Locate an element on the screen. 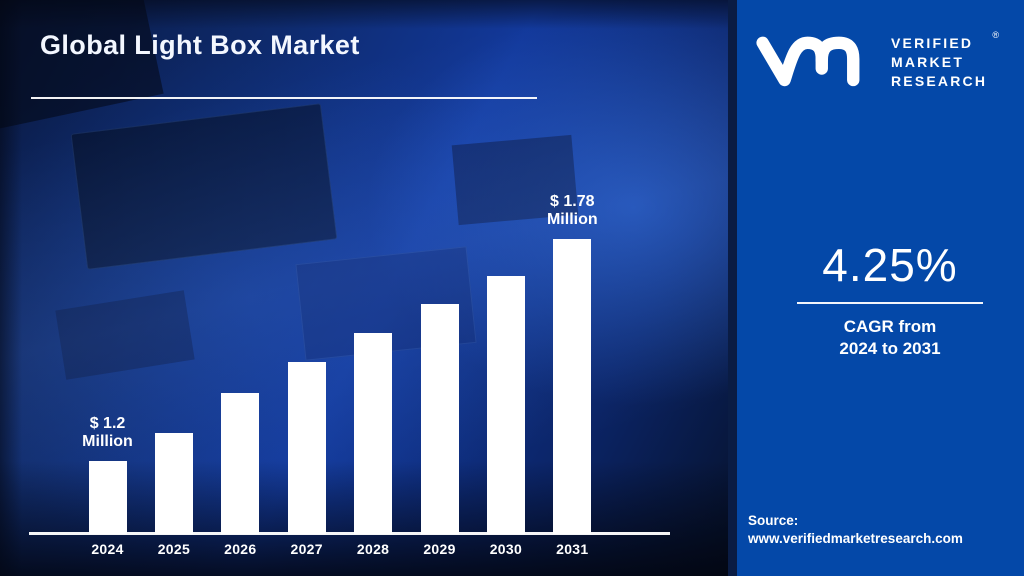 This screenshot has height=576, width=1024. vmr-logo-icon is located at coordinates (808, 61).